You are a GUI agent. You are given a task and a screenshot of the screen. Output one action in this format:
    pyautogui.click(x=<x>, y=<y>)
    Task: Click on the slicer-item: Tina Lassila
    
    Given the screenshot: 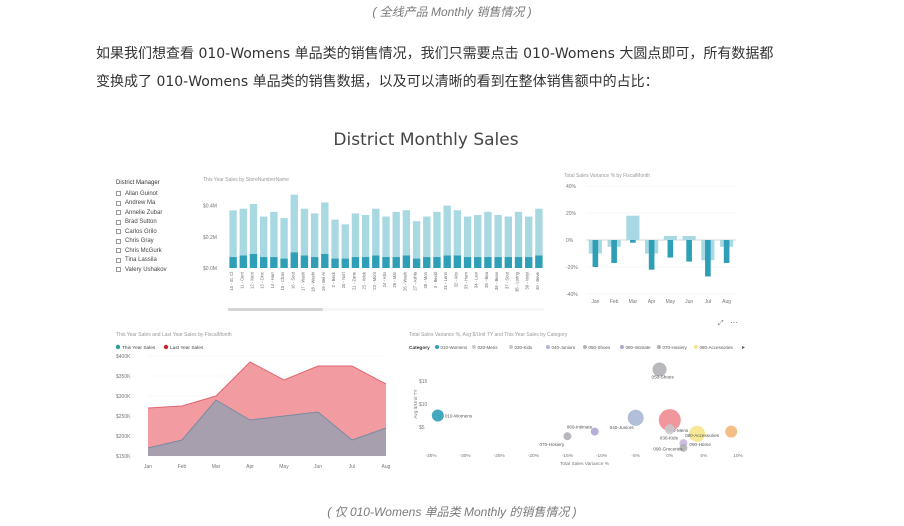 What is the action you would take?
    pyautogui.click(x=156, y=261)
    